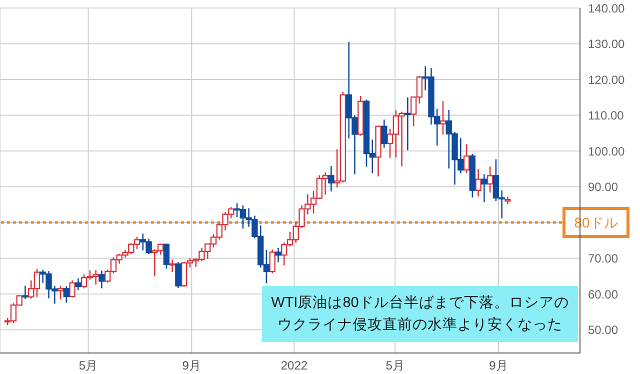 This screenshot has height=374, width=640. Describe the element at coordinates (420, 314) in the screenshot. I see `annotation: WTI原油は80ドル台半ばまで下落。ロシアのウクライナ侵攻直前の水準より安くなった` at that location.